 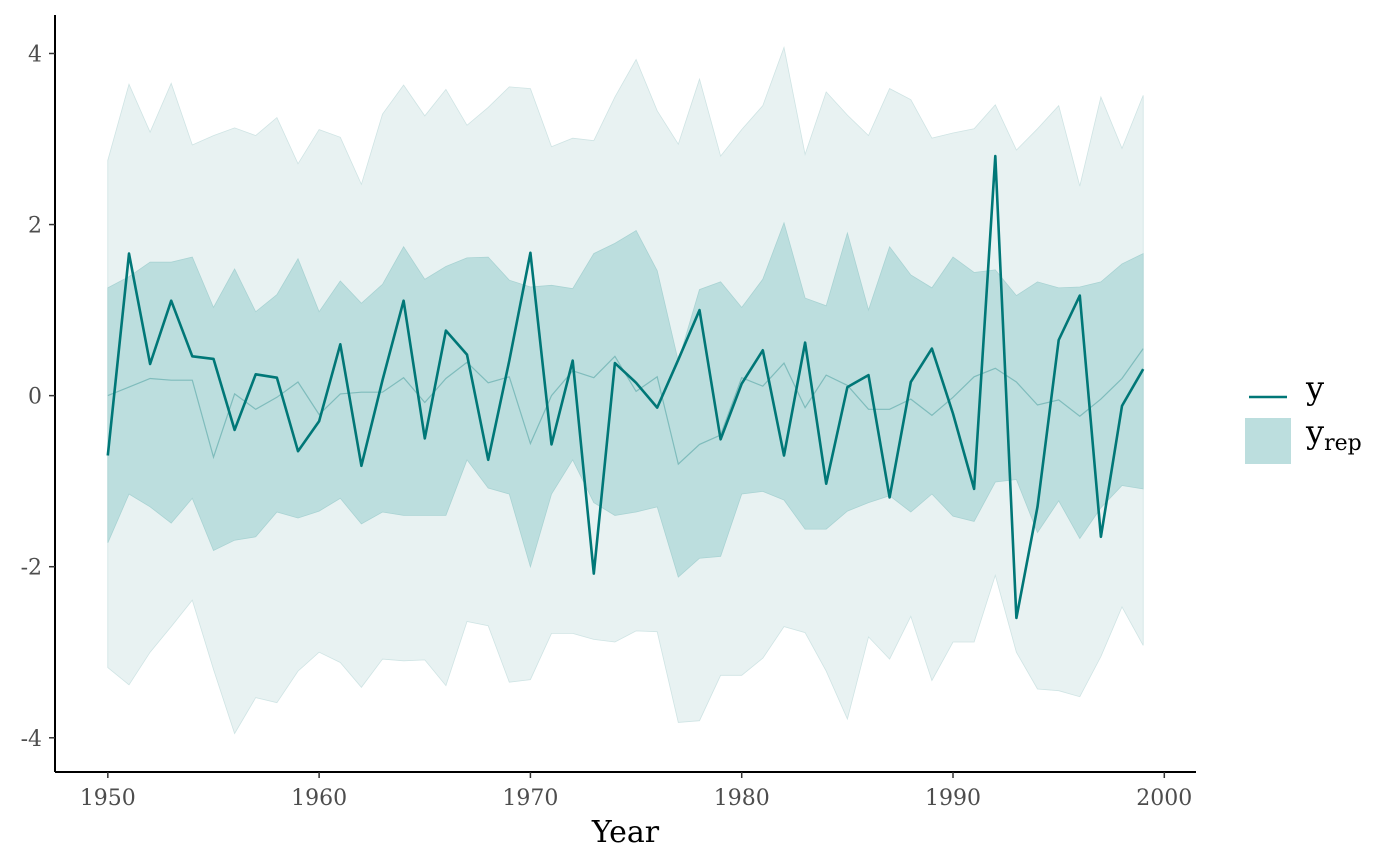 What do you see at coordinates (1164, 798) in the screenshot?
I see `x-tick-label: 2000` at bounding box center [1164, 798].